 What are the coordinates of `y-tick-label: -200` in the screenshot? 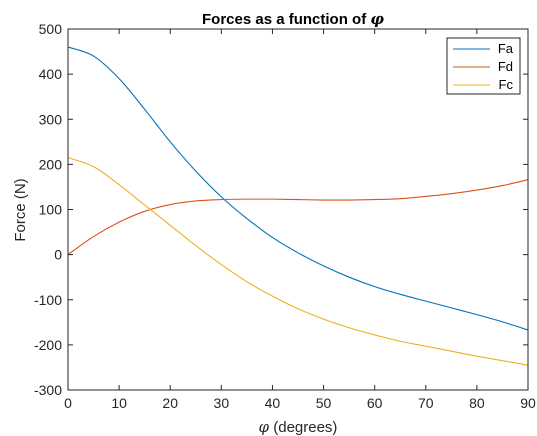 It's located at (48, 345).